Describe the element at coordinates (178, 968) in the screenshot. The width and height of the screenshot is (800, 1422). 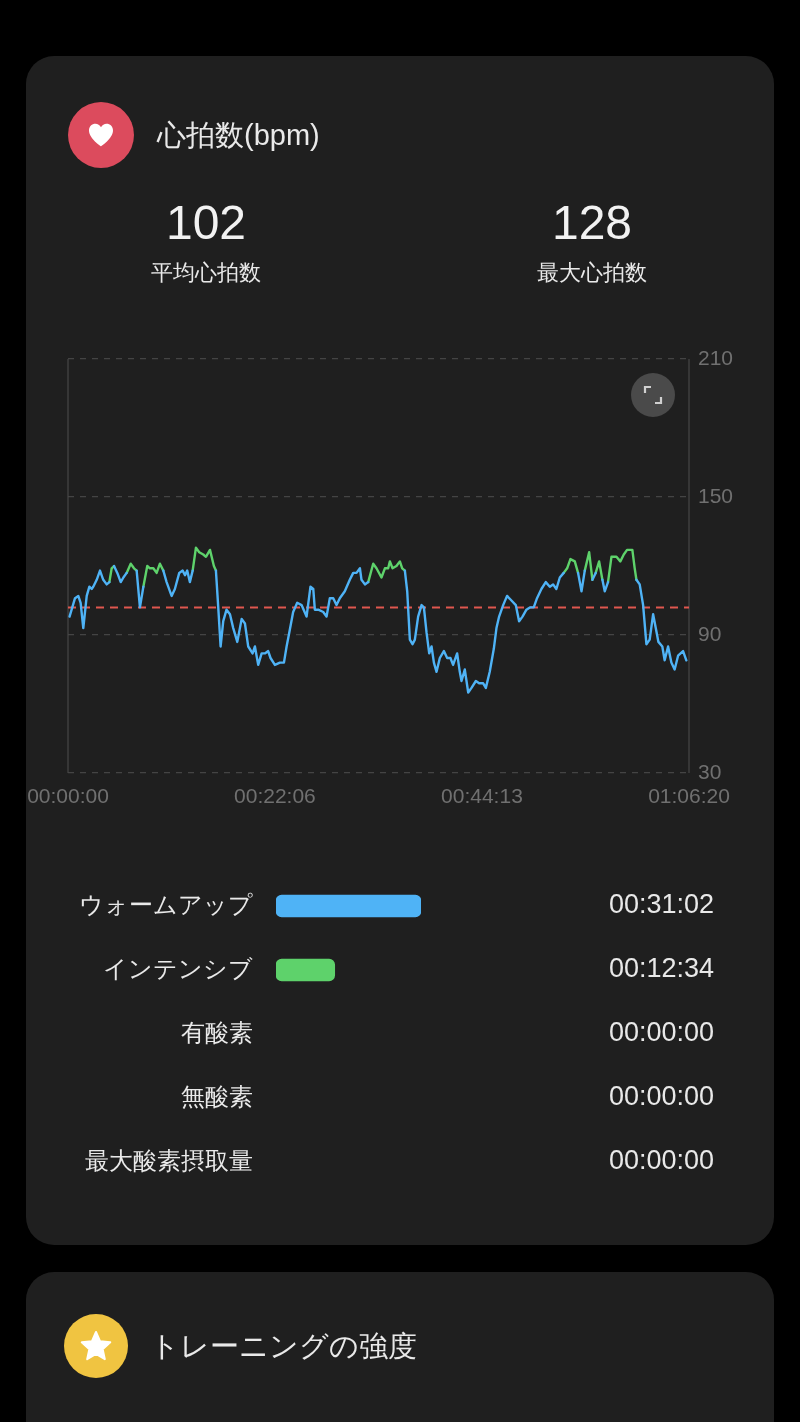
I see `y-tick-label: インテンシブ` at that location.